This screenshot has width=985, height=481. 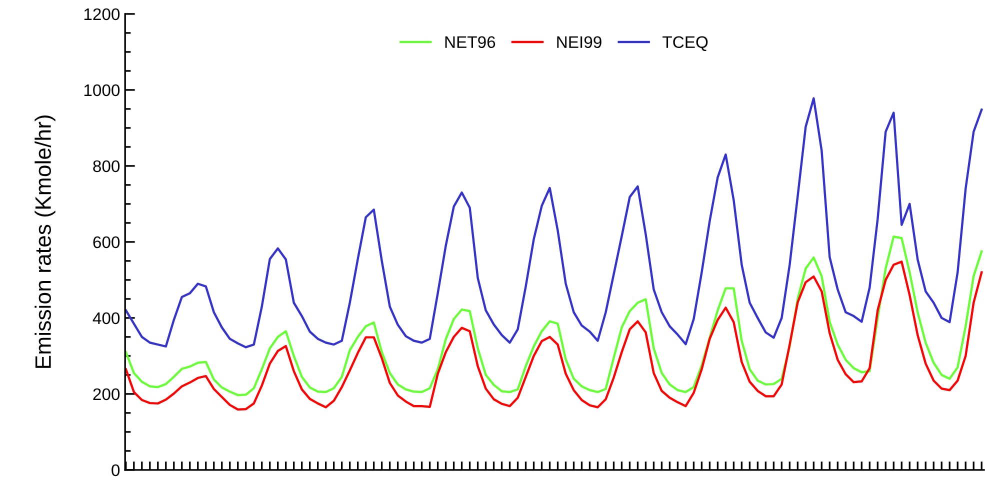 I want to click on legend-label: NEI99, so click(x=579, y=42).